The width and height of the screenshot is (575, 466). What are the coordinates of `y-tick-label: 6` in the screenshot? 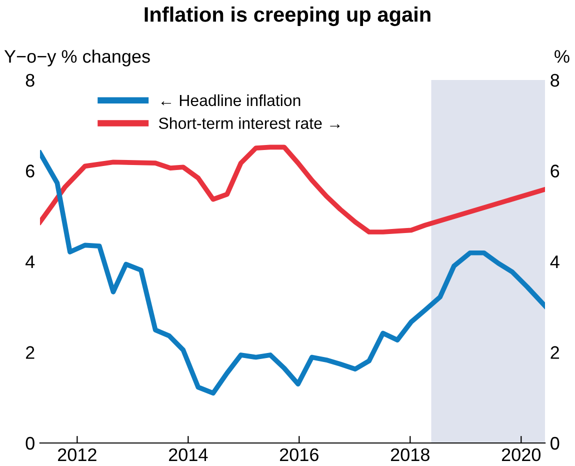 It's located at (30, 171).